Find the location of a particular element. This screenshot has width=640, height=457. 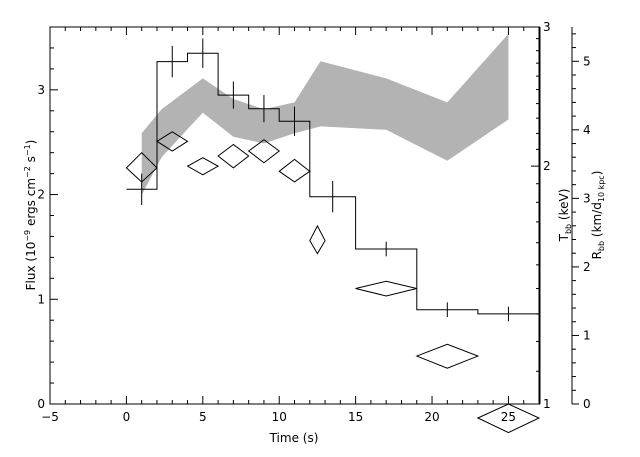

flux-tick-label: 0 is located at coordinates (41, 404).